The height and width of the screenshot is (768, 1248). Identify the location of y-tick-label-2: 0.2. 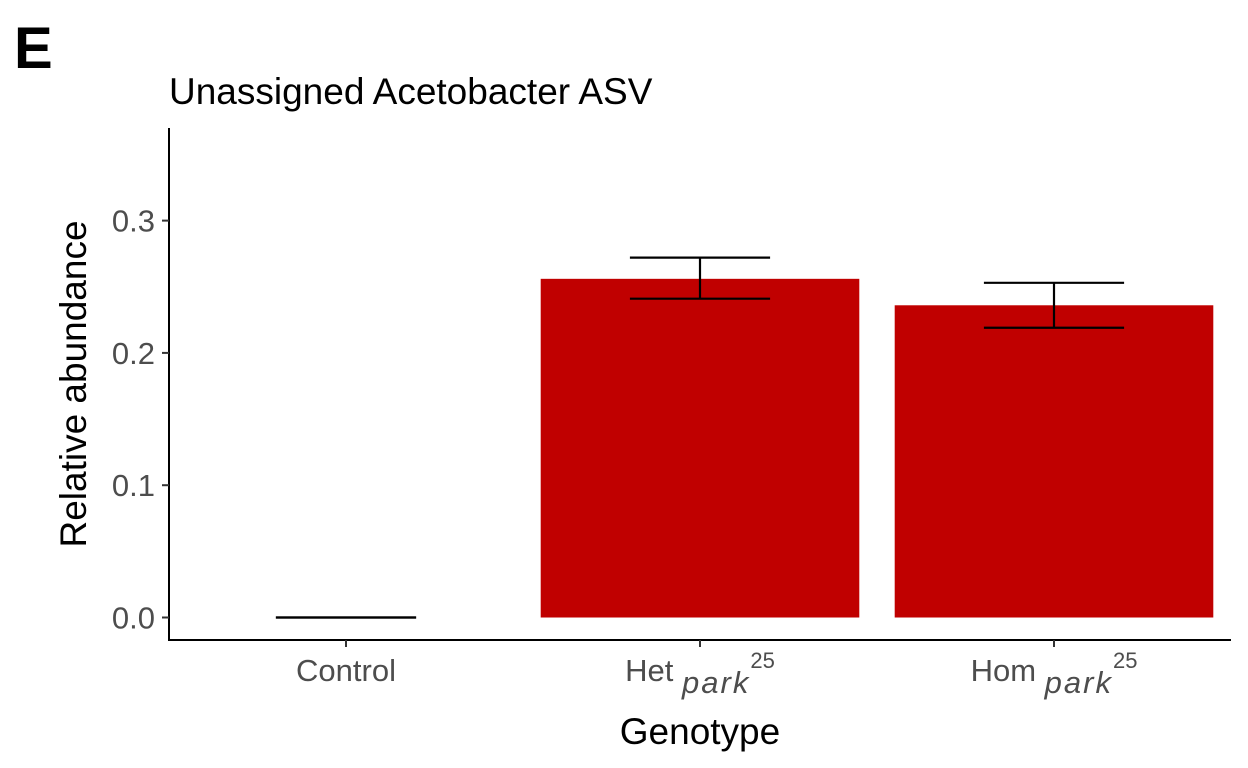
(133, 353).